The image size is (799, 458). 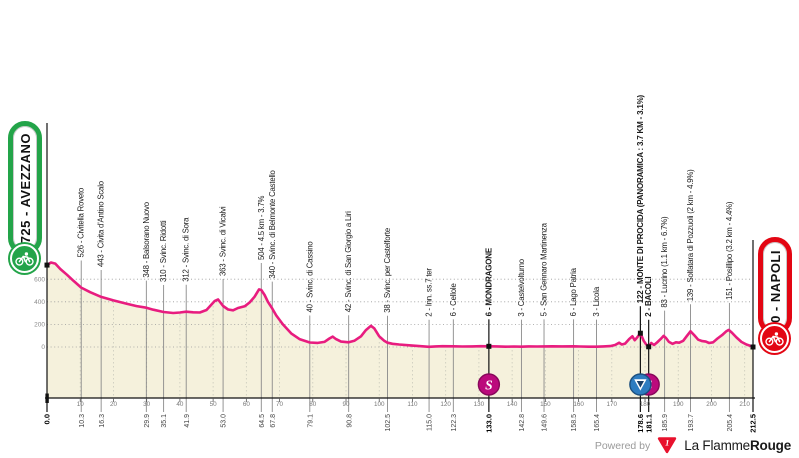 I want to click on finish-location-box: 0 - NAPOLI, so click(x=775, y=286).